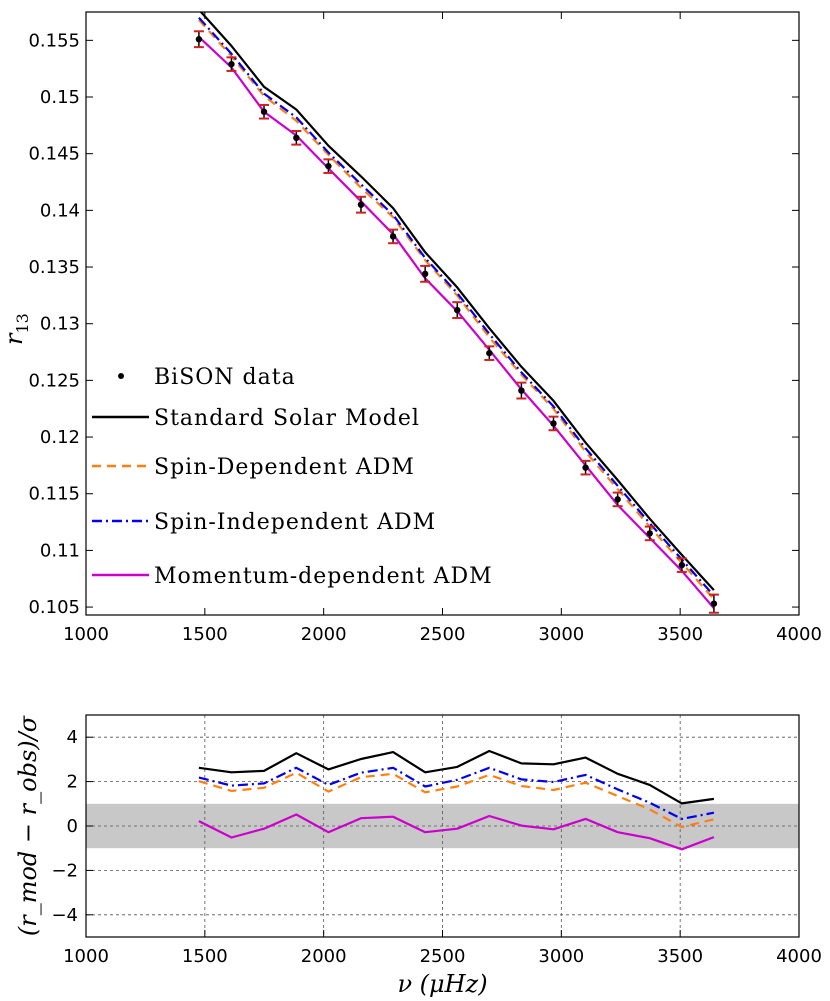 Image resolution: width=830 pixels, height=1001 pixels. Describe the element at coordinates (60, 97) in the screenshot. I see `top-y-tick-label: 0.15` at that location.